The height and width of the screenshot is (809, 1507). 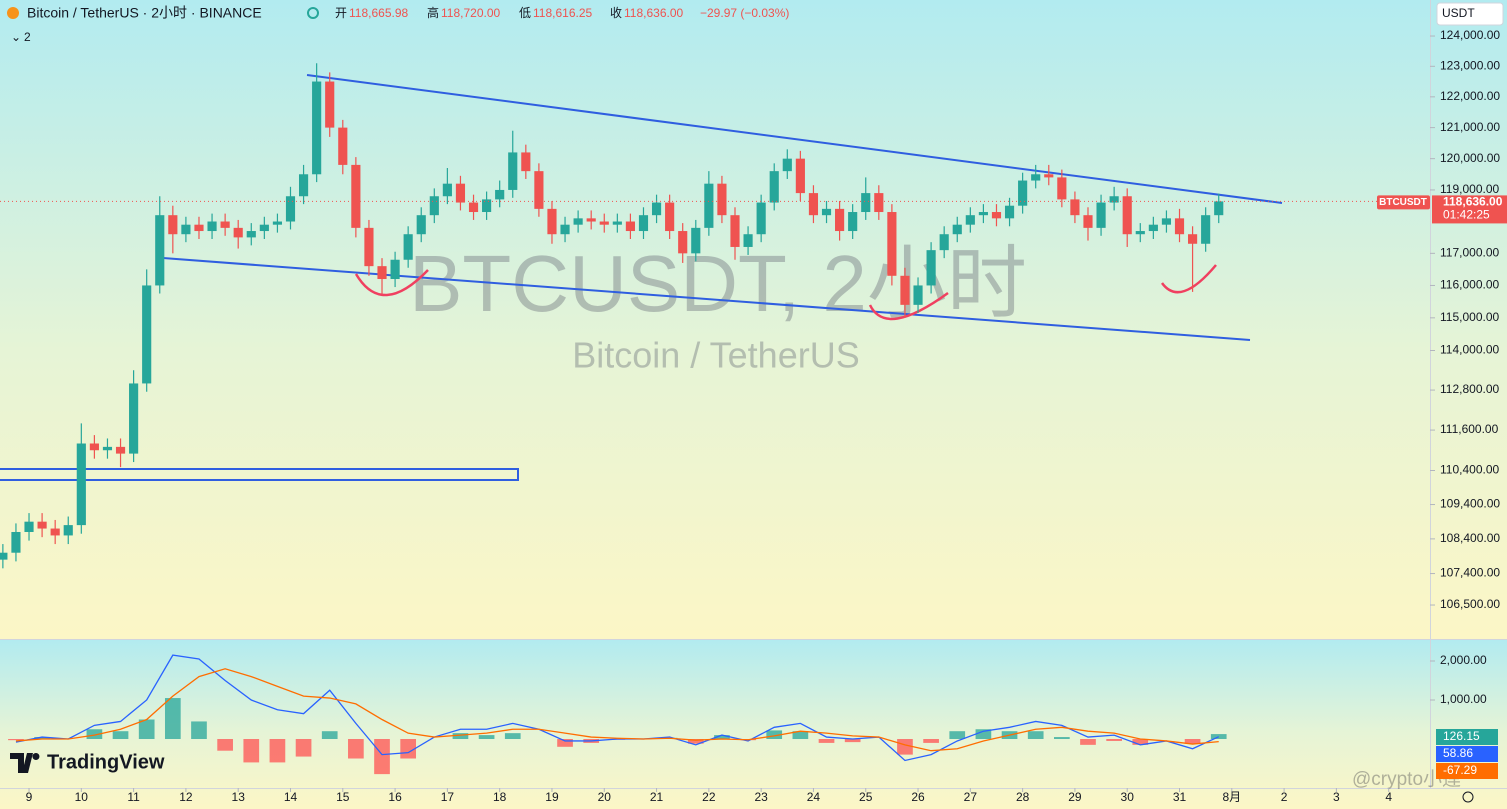 I want to click on value-tag: 58.86, so click(x=1458, y=753).